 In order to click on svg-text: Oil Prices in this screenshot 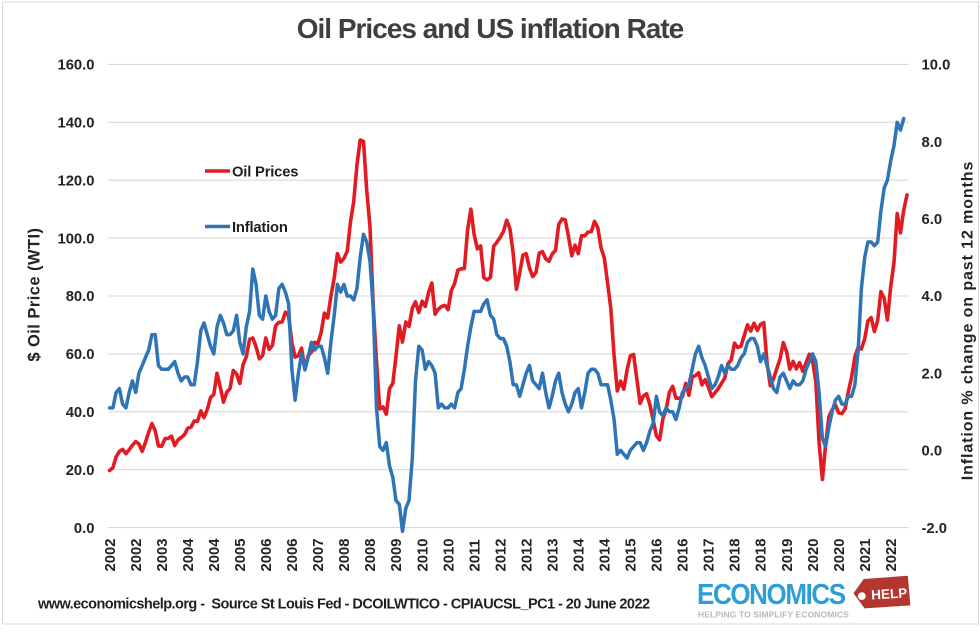, I will do `click(265, 173)`.